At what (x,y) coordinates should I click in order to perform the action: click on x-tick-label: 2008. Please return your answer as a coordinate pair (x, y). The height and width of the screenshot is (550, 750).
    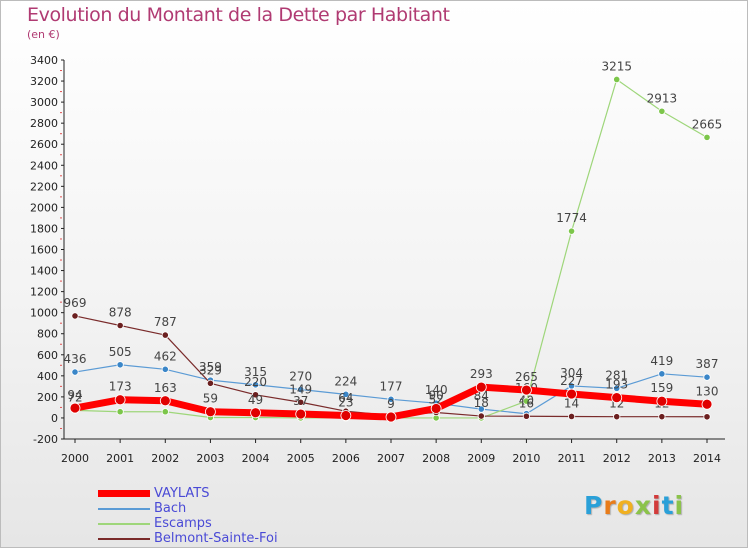
    Looking at the image, I should click on (436, 458).